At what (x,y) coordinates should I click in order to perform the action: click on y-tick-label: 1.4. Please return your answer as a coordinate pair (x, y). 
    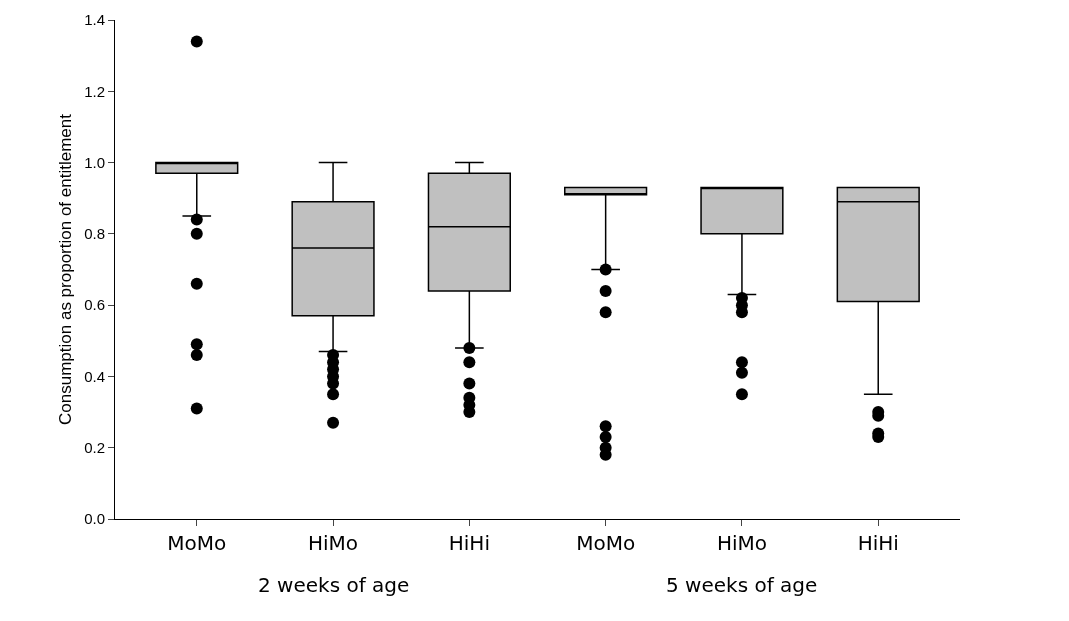
    Looking at the image, I should click on (94, 20).